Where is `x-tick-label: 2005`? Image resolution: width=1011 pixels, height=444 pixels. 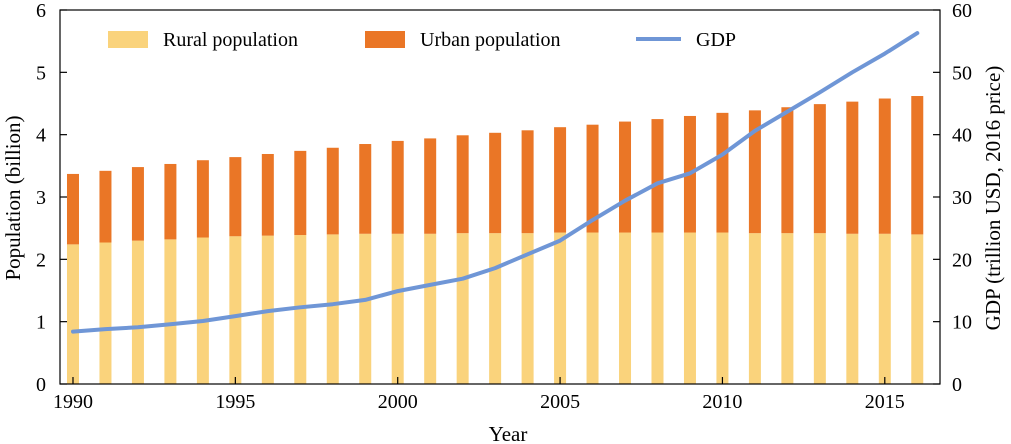
x-tick-label: 2005 is located at coordinates (560, 402).